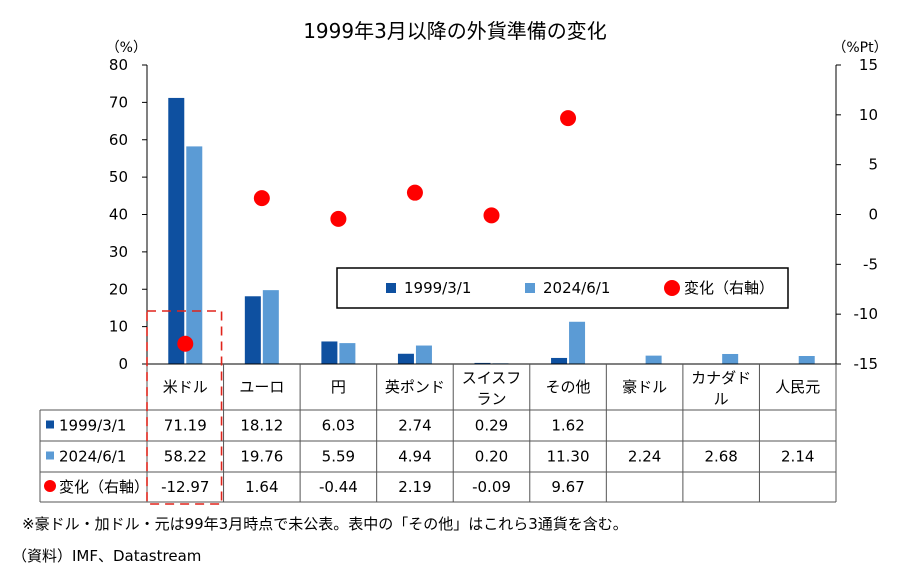 The width and height of the screenshot is (900, 585). What do you see at coordinates (123, 364) in the screenshot?
I see `left-tick-label: 0` at bounding box center [123, 364].